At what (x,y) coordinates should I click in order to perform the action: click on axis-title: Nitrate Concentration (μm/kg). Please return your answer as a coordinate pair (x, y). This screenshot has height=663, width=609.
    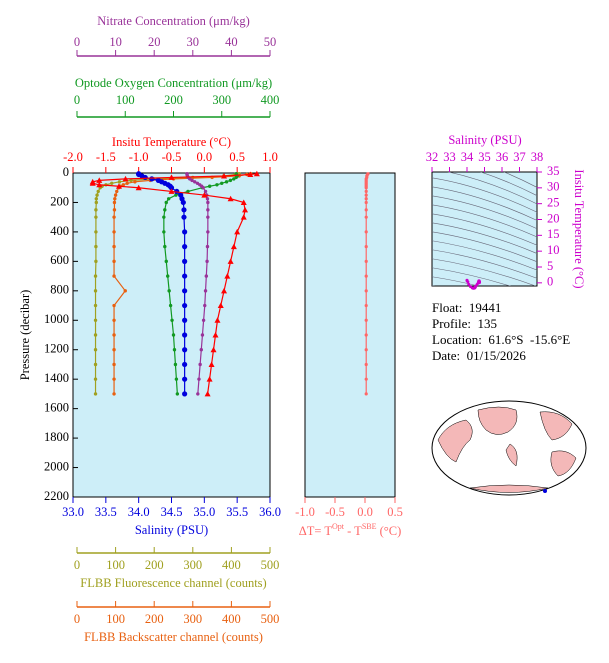
    Looking at the image, I should click on (173, 21).